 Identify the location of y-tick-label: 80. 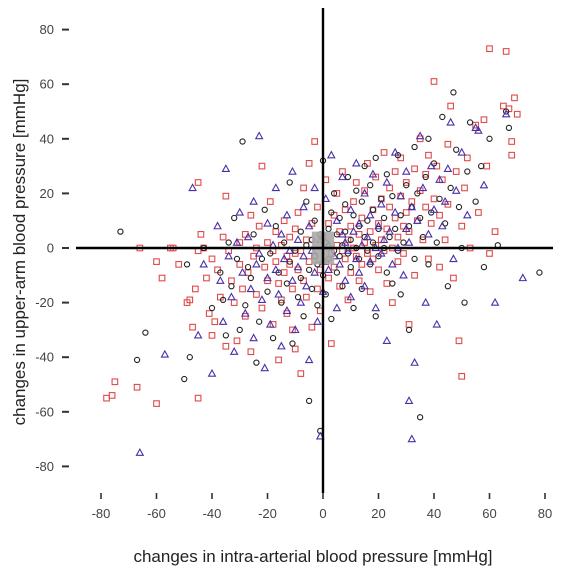
(47, 29).